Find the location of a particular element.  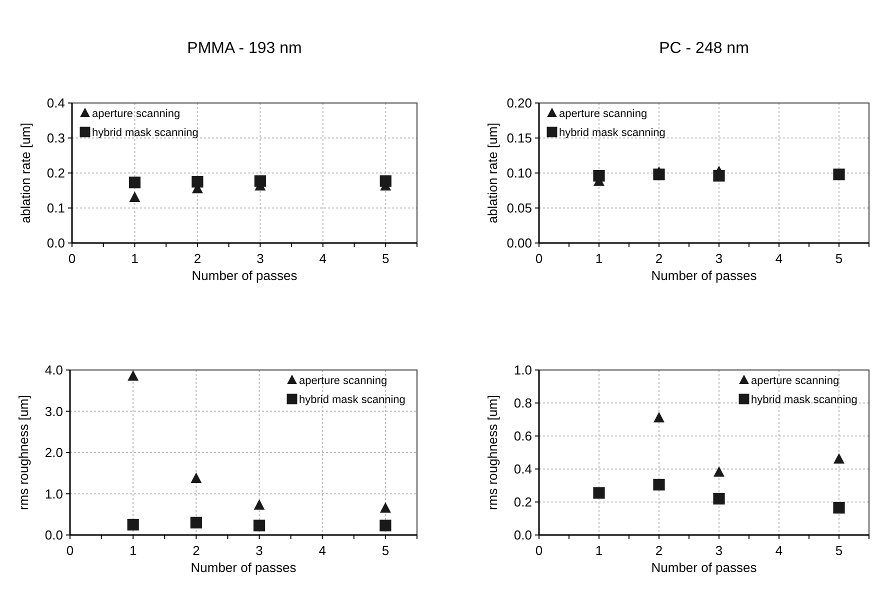

y-tick-label: 0.10 is located at coordinates (519, 173).